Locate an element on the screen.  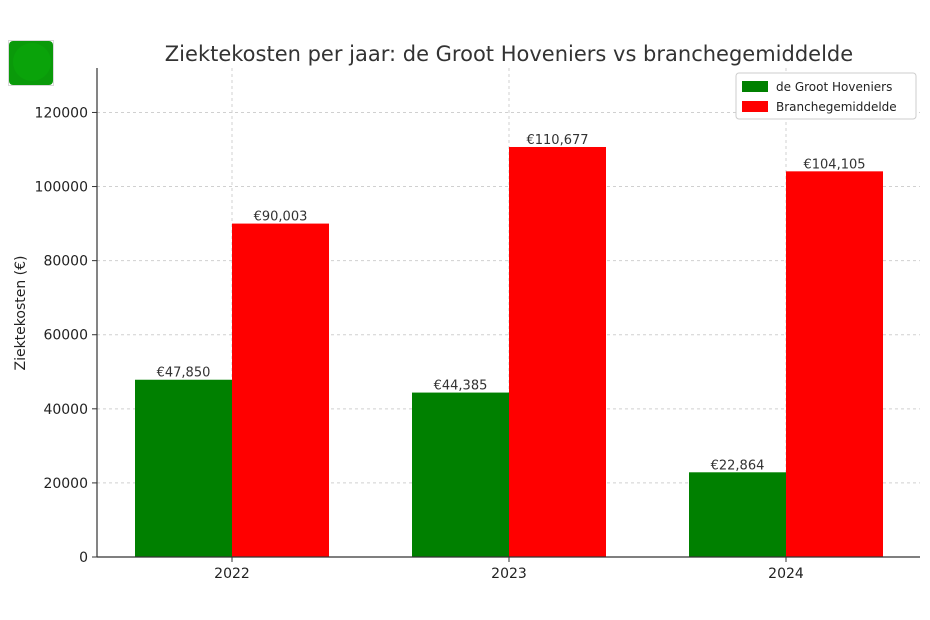
y-tick-label: 80000 is located at coordinates (65, 262).